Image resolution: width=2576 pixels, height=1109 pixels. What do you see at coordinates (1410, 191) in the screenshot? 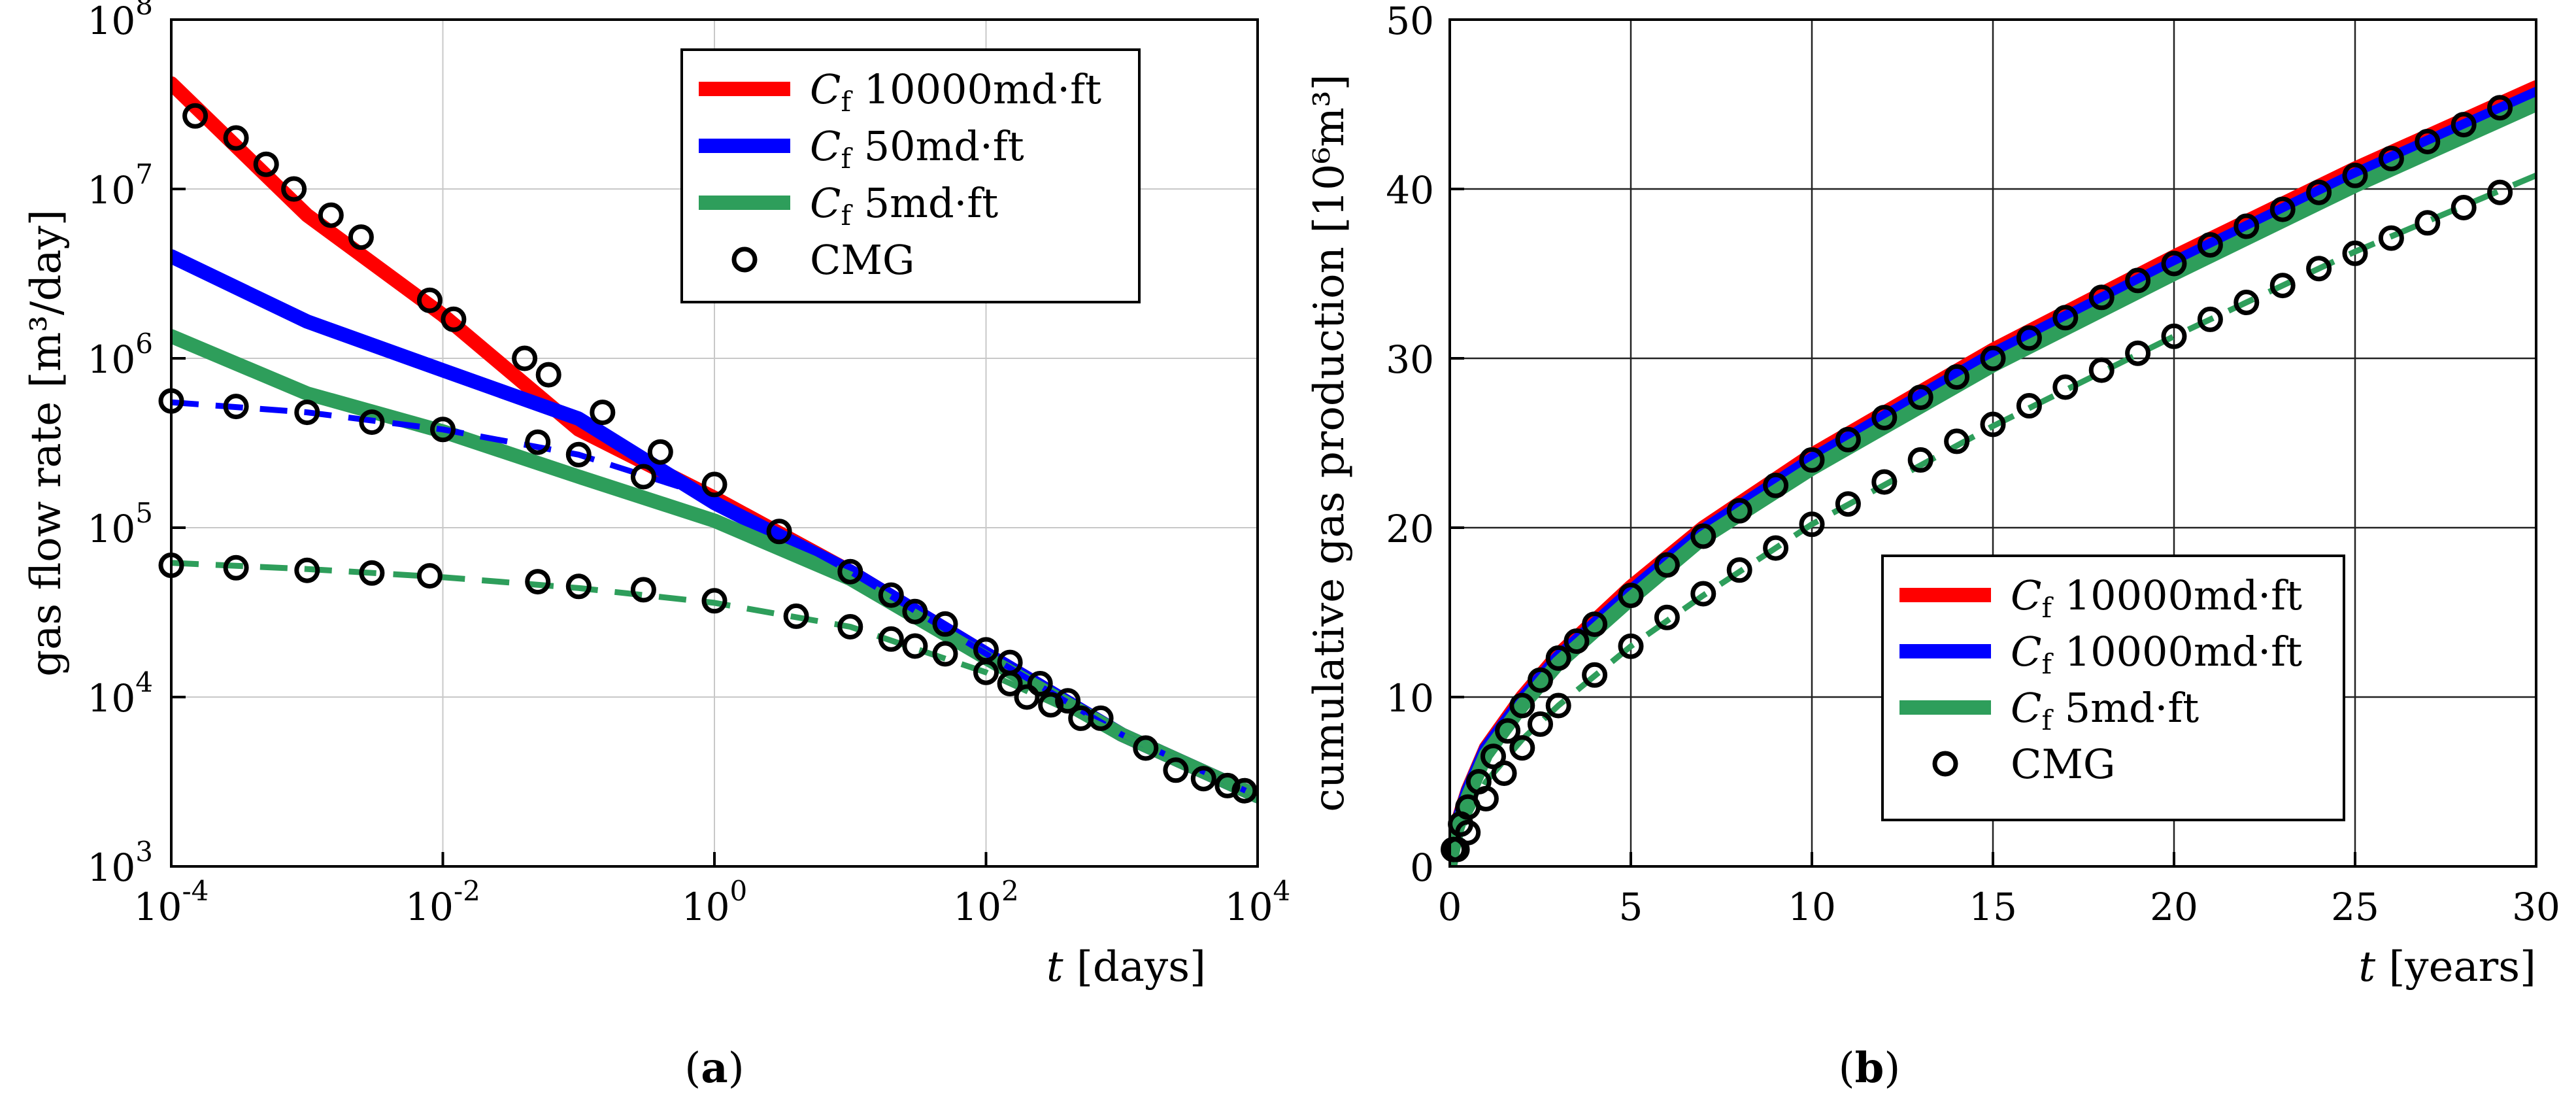
I see `y-tick-label: 40` at bounding box center [1410, 191].